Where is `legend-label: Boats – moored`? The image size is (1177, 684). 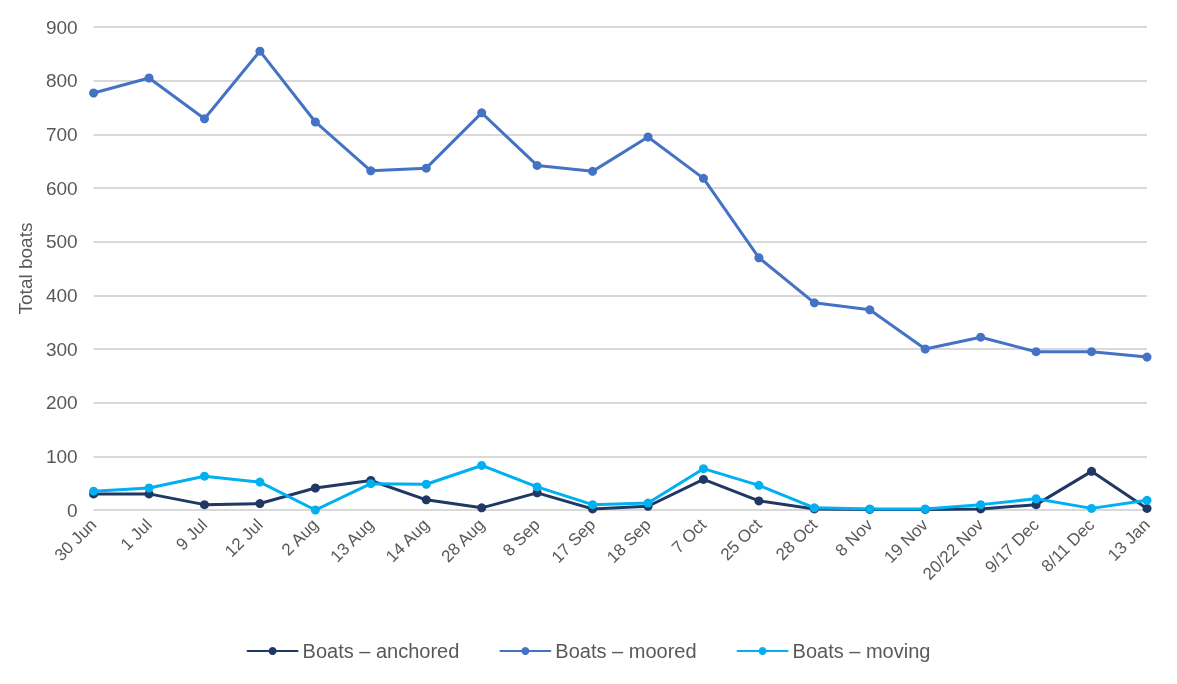
legend-label: Boats – moored is located at coordinates (626, 651).